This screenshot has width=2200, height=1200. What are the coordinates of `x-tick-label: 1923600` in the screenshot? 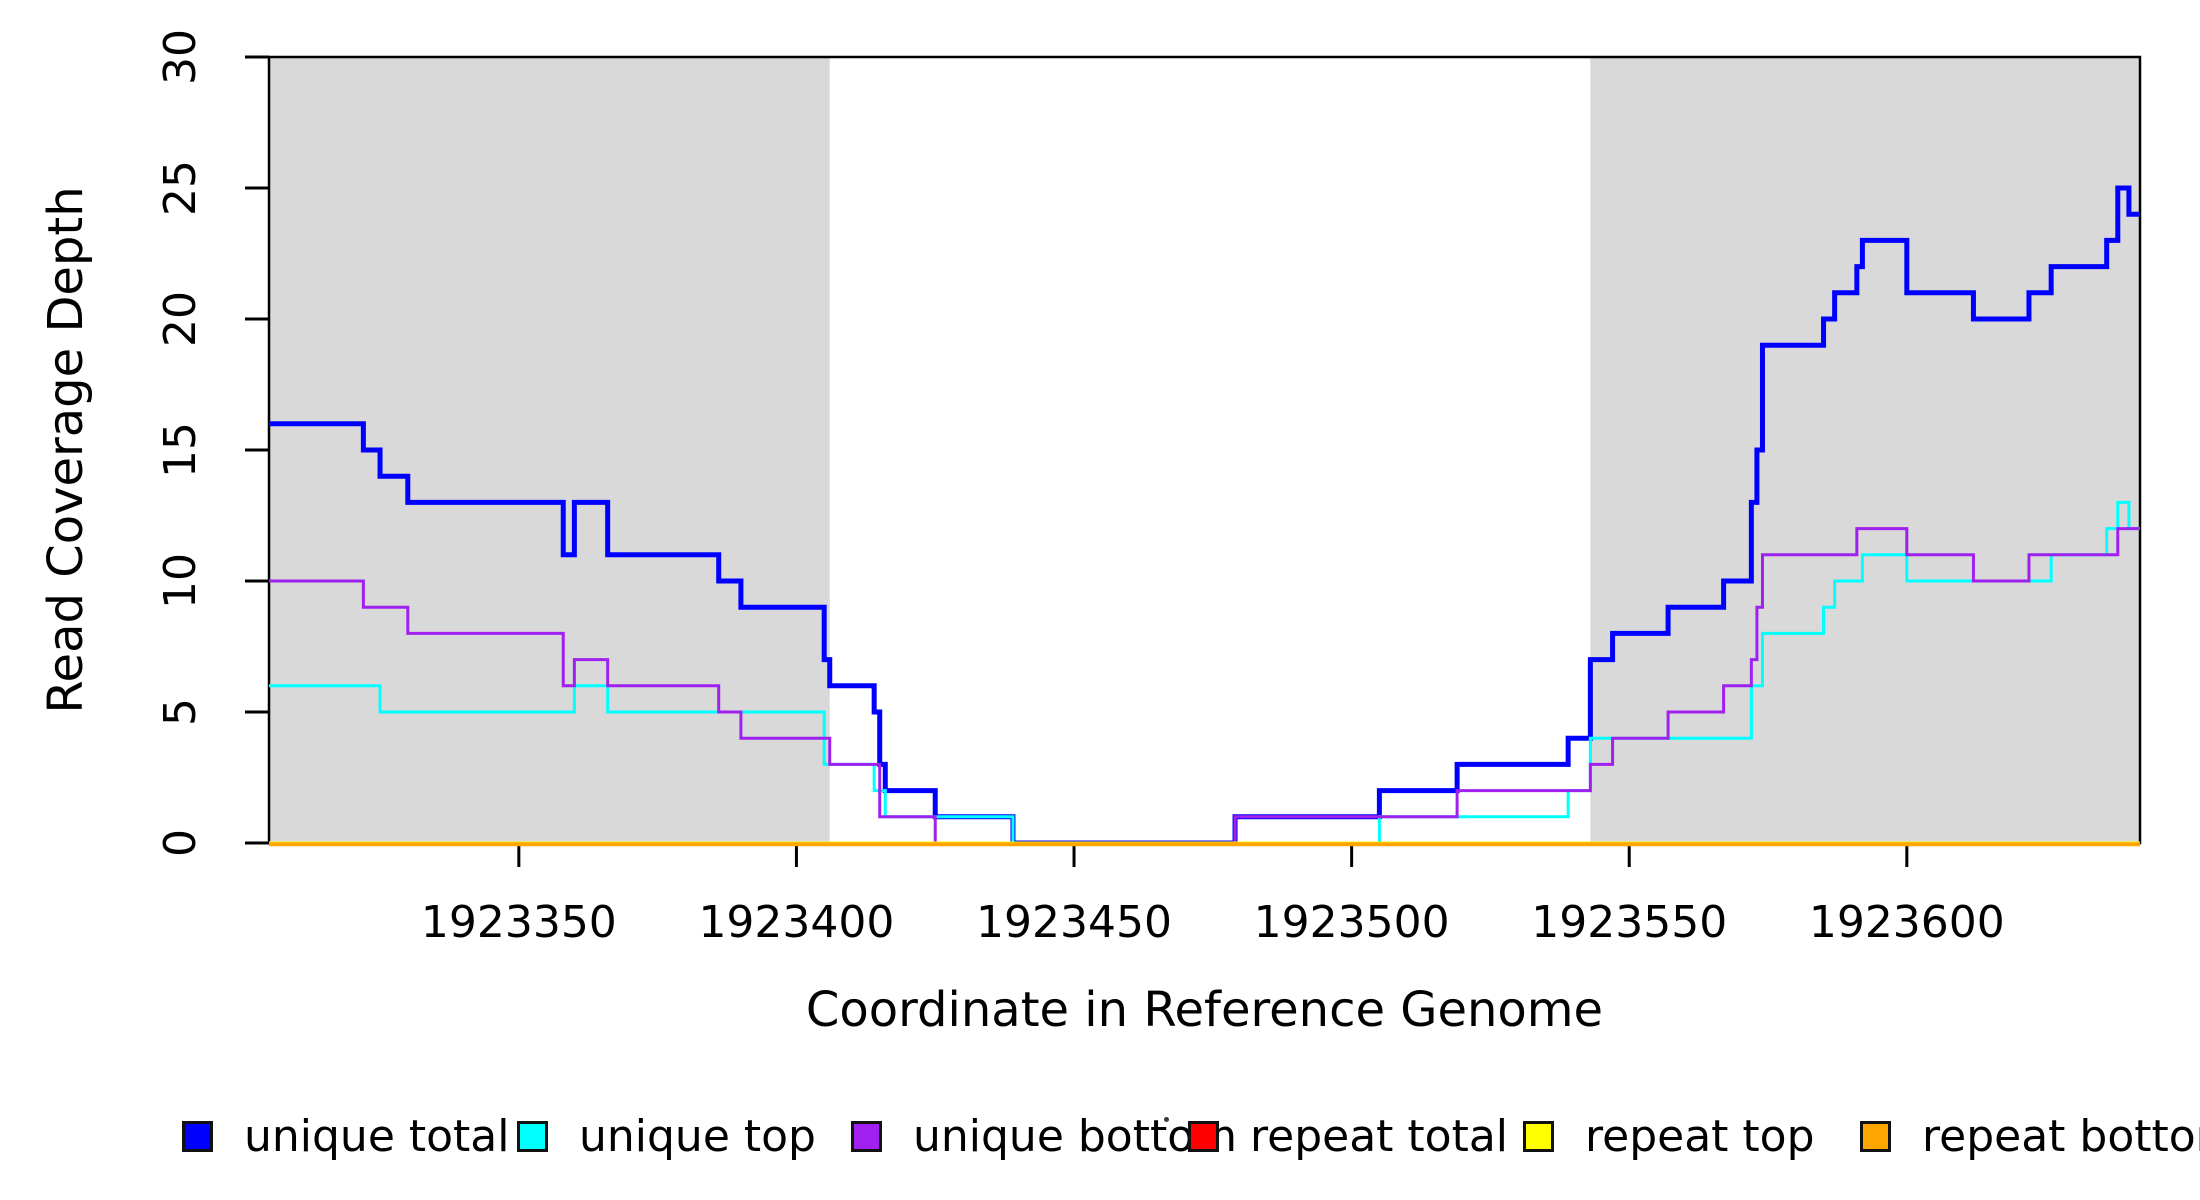 It's located at (1907, 922).